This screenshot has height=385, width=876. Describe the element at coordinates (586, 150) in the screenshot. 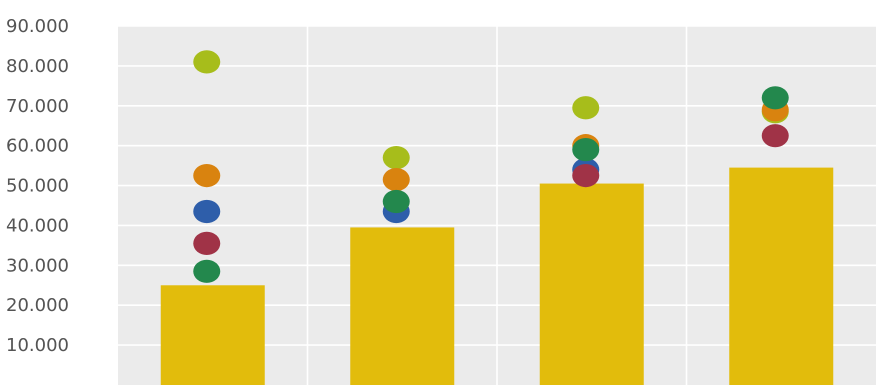

I see `point-series5-cat3` at that location.